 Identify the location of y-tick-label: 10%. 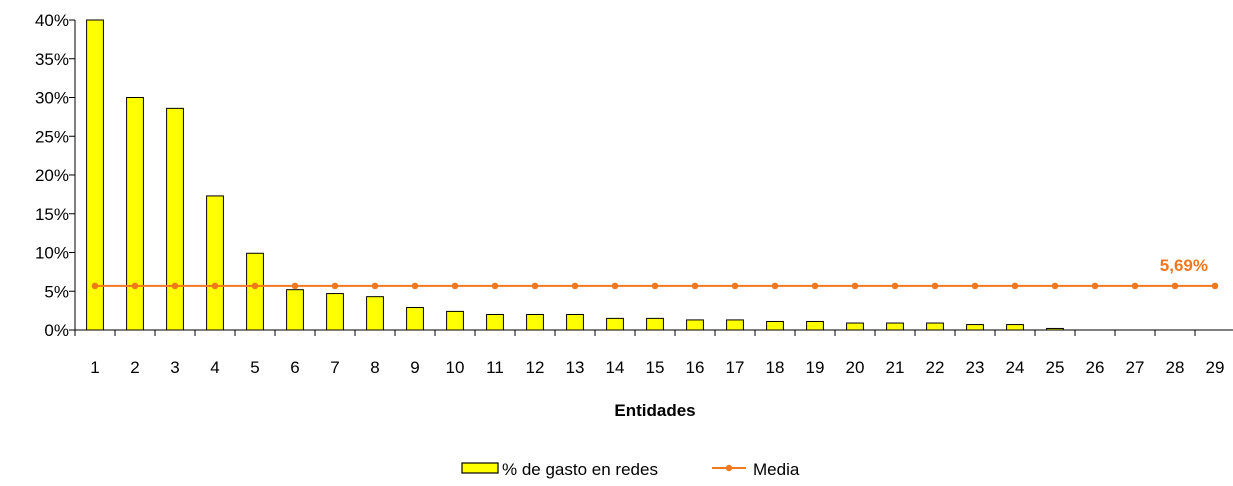
(52, 253).